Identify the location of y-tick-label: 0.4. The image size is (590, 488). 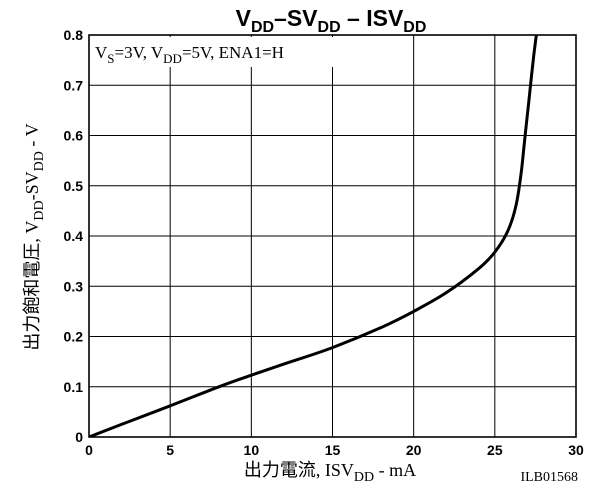
(74, 236).